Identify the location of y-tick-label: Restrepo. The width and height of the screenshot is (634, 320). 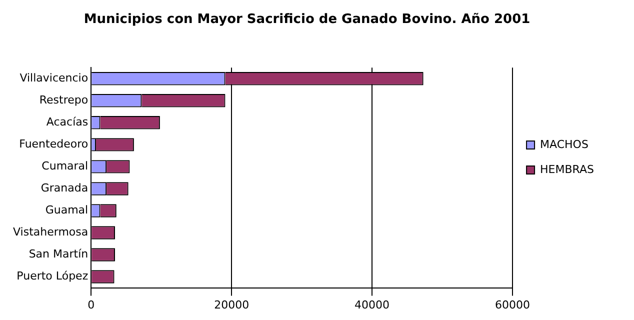
(63, 99).